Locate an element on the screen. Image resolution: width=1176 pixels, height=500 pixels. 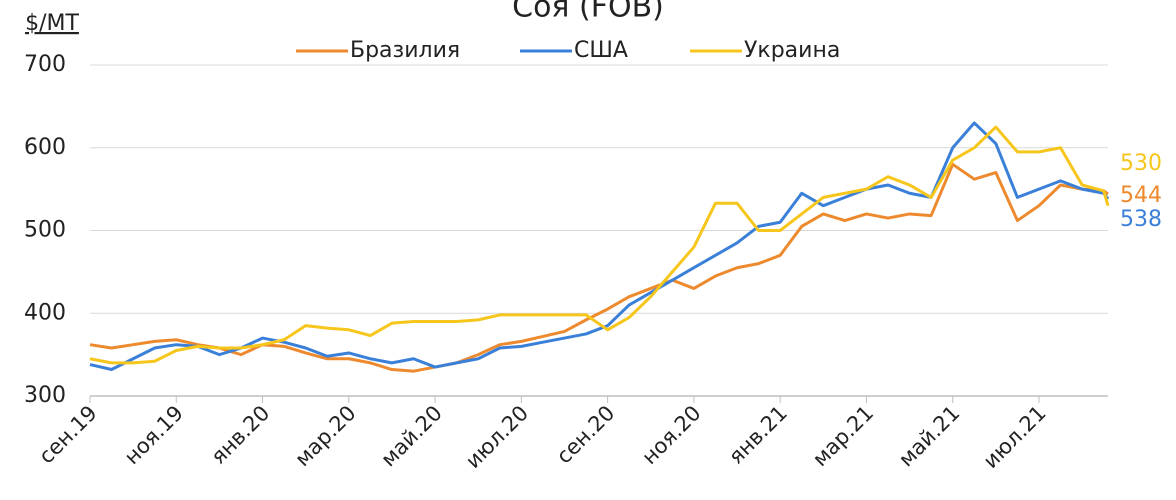
x-tick-label: мар.20 is located at coordinates (325, 436).